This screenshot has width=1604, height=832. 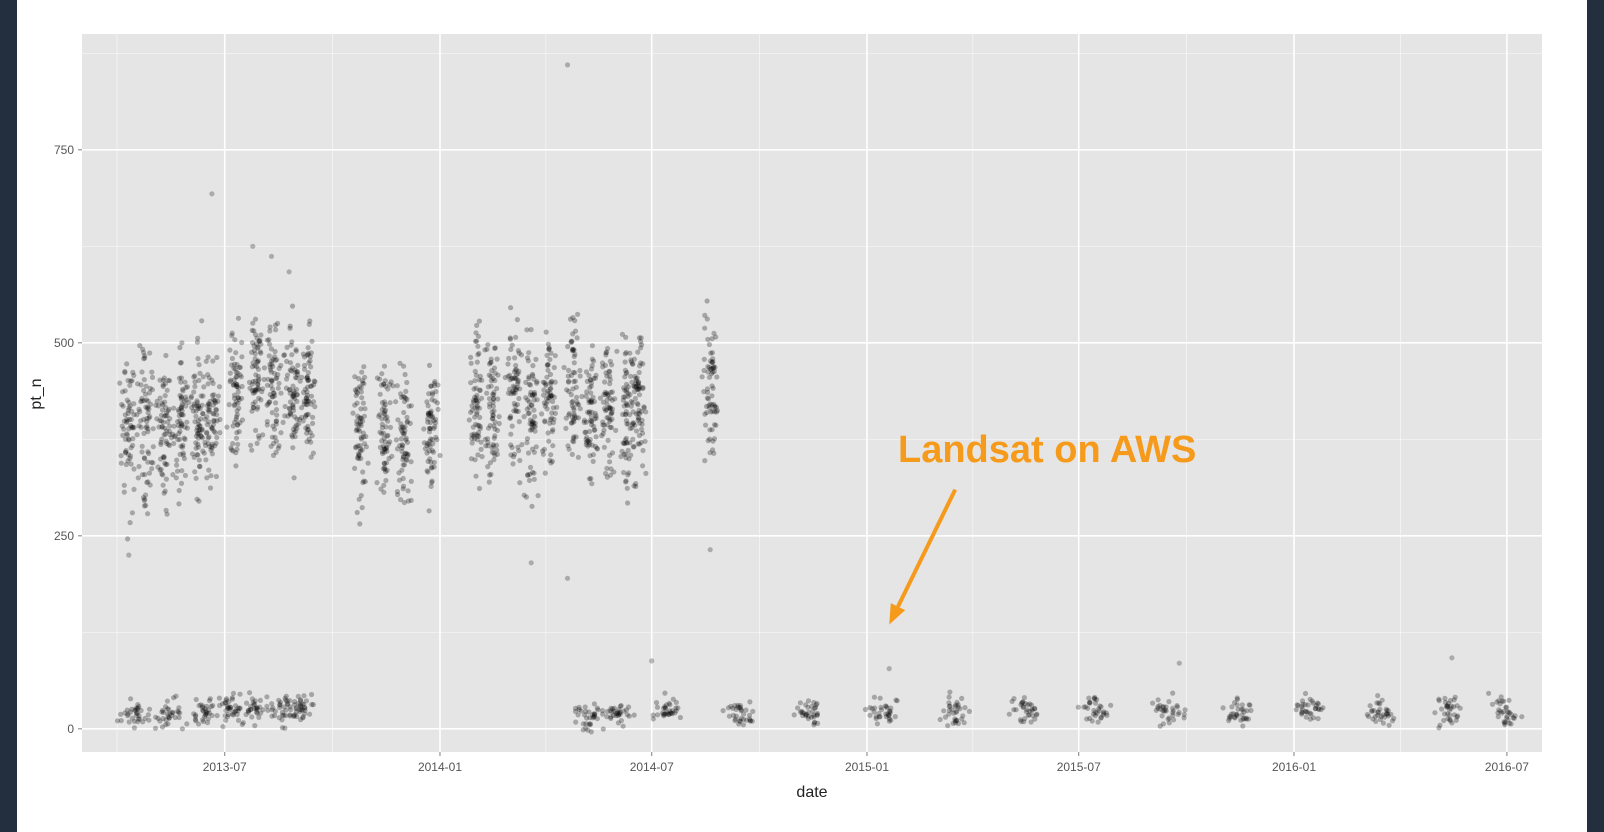 What do you see at coordinates (64, 343) in the screenshot?
I see `y-tick-label: 500` at bounding box center [64, 343].